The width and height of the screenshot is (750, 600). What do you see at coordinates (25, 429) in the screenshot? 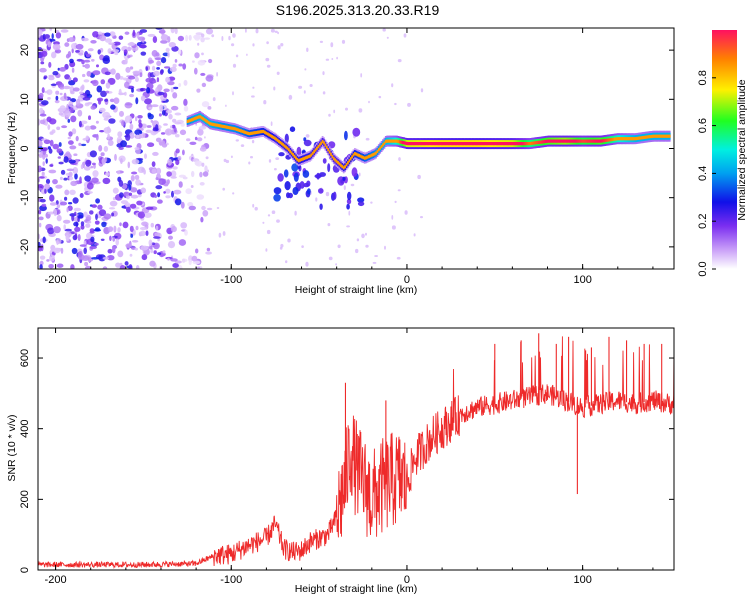
I see `y-tick-label: 400` at bounding box center [25, 429].